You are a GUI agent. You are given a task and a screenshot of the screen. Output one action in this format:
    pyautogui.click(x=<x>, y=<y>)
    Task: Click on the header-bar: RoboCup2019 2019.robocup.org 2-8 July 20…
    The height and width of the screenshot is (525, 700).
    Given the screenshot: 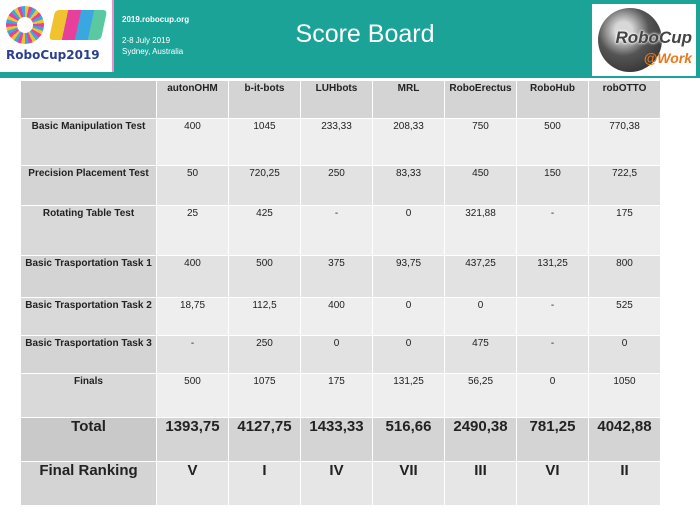 What is the action you would take?
    pyautogui.click(x=350, y=39)
    